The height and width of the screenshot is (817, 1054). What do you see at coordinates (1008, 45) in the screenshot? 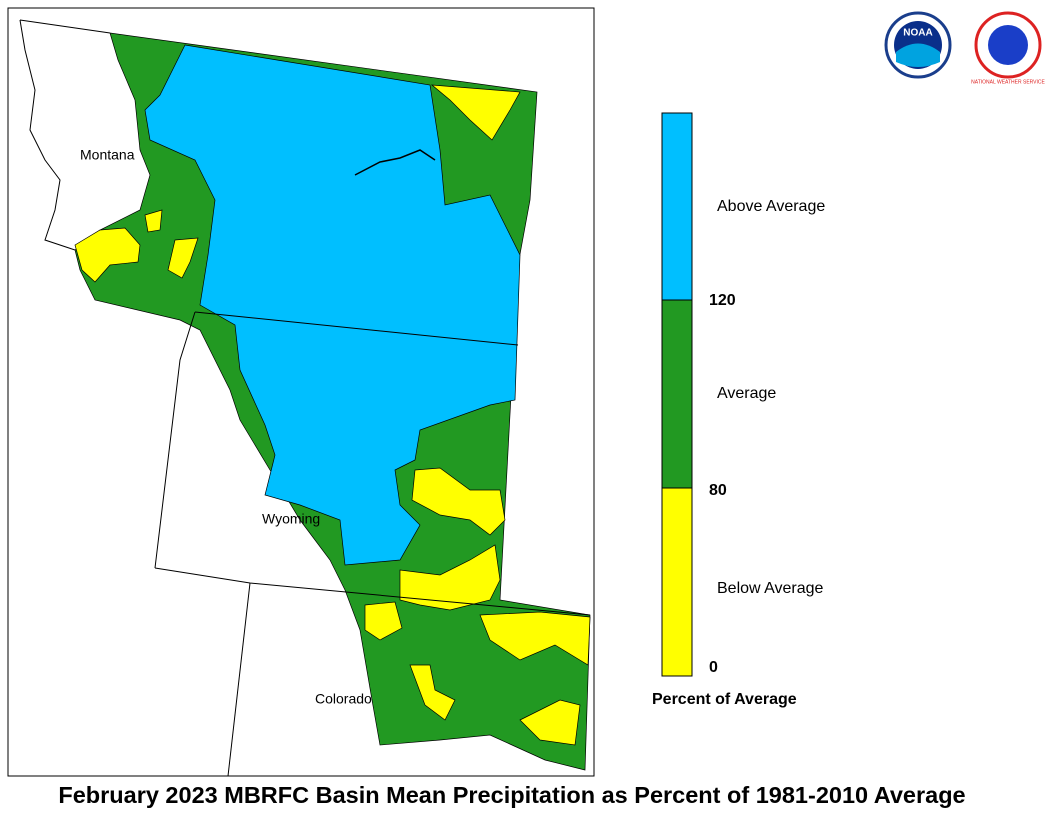
I see `nws-logo-inner` at bounding box center [1008, 45].